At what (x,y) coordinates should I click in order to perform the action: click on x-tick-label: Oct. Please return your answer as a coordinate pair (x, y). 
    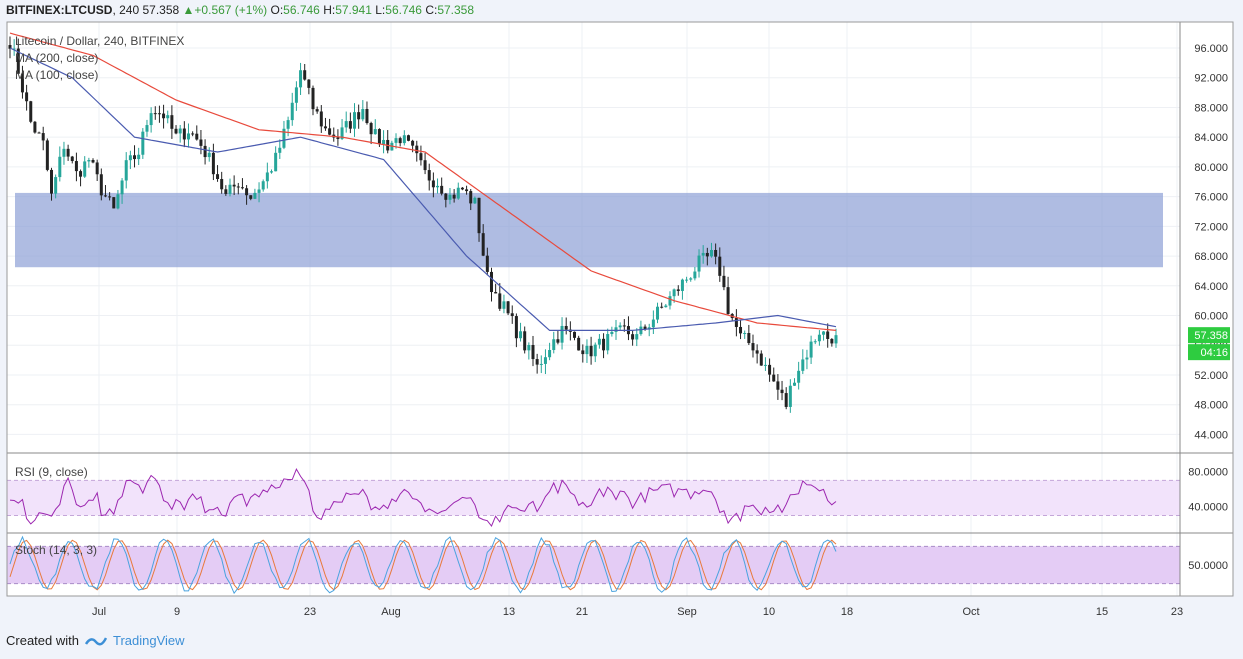
    Looking at the image, I should click on (970, 612).